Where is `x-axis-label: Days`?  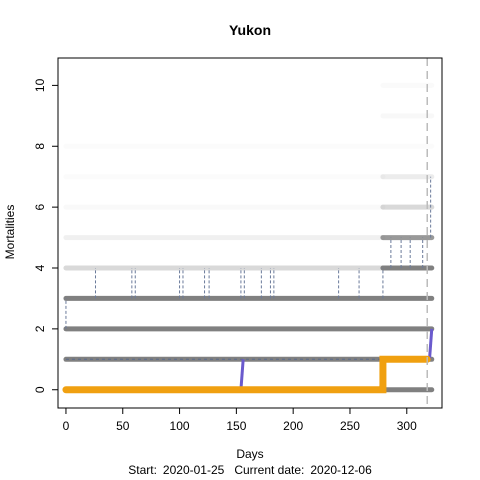
x-axis-label: Days is located at coordinates (249, 454).